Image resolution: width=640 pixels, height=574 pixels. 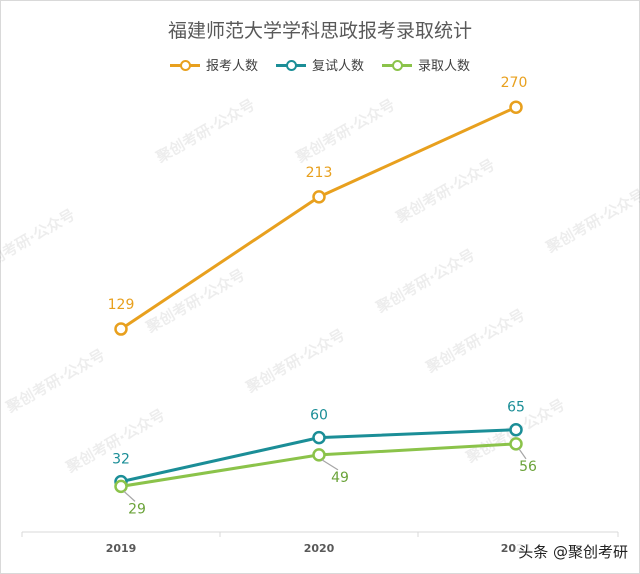 What do you see at coordinates (337, 66) in the screenshot?
I see `legend-label: 复试人数` at bounding box center [337, 66].